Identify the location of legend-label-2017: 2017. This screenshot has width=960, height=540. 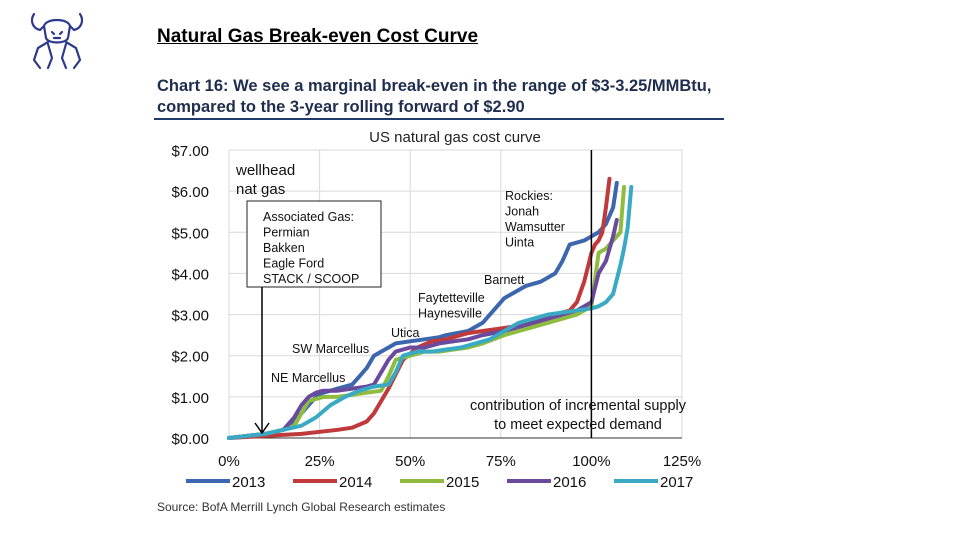
(676, 482).